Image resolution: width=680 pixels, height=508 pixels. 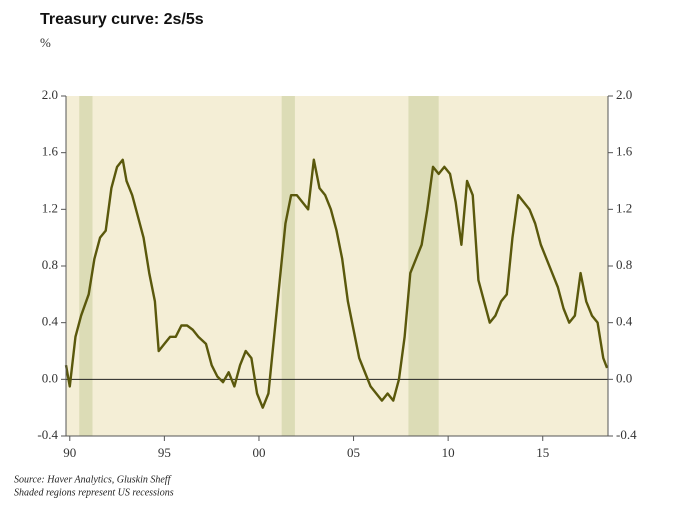 What do you see at coordinates (94, 492) in the screenshot?
I see `recession-note: Shaded regions represent US recessions` at bounding box center [94, 492].